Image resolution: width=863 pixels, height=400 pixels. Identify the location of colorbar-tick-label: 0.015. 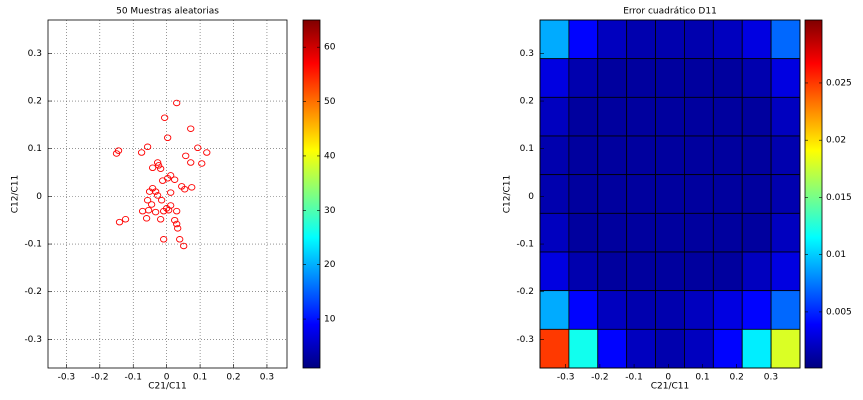
(839, 198).